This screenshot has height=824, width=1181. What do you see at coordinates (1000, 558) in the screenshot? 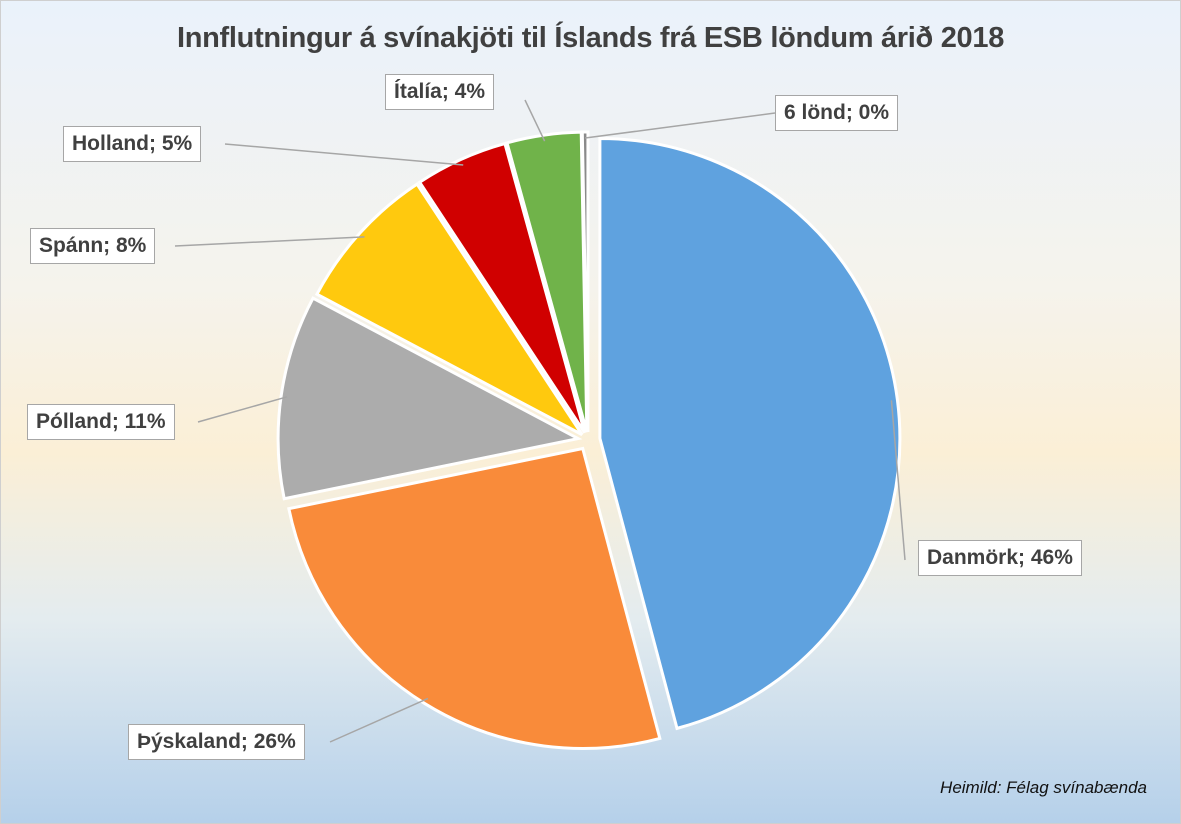
I see `data-label-danmork: Danmörk; 46%` at bounding box center [1000, 558].